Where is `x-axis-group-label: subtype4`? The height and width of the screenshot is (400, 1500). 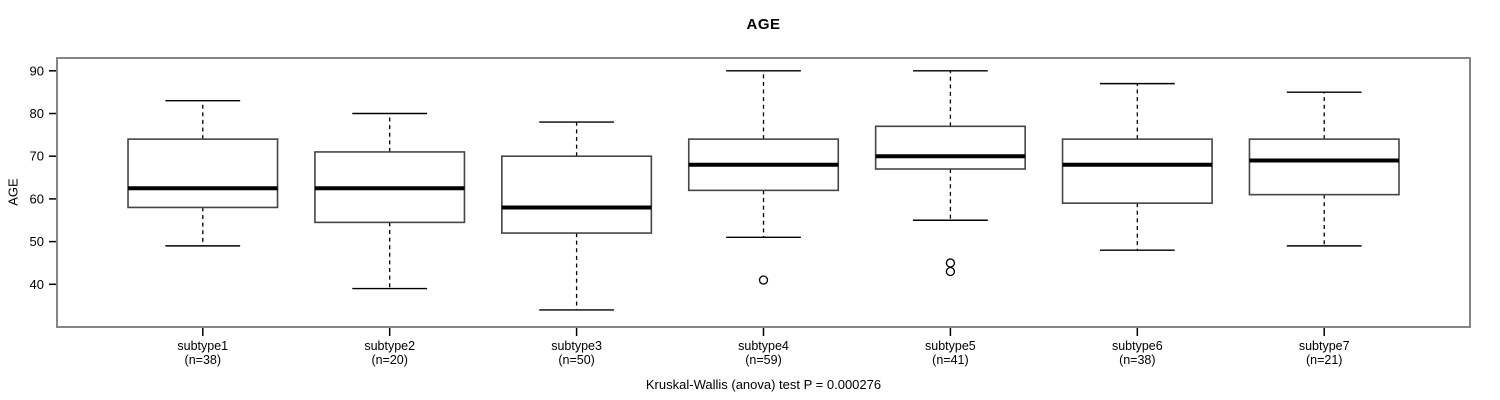
x-axis-group-label: subtype4 is located at coordinates (763, 346).